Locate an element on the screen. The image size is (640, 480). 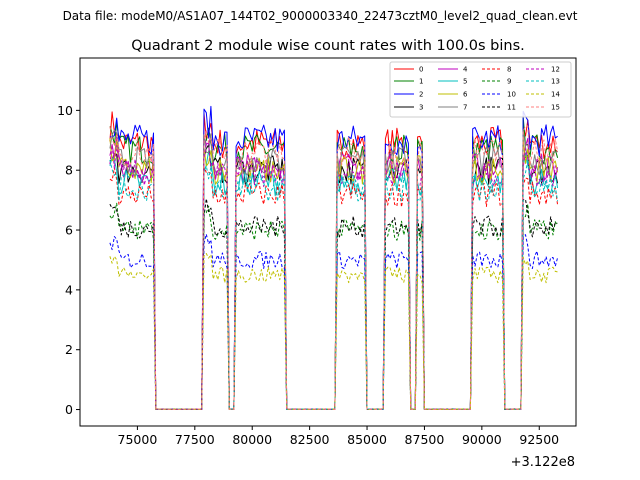
x-offset-label: +3.122e8 is located at coordinates (543, 462).